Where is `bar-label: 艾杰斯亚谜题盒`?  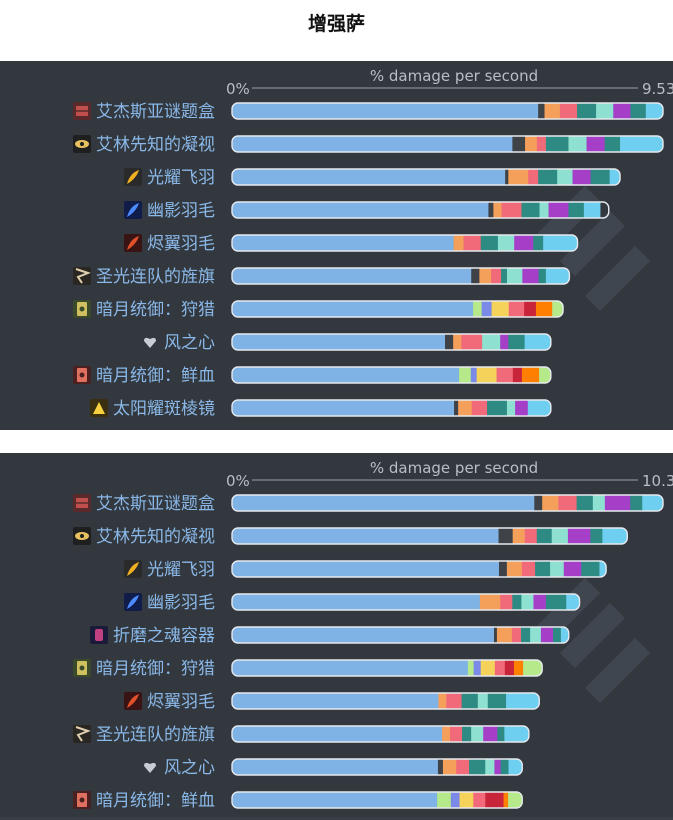 bar-label: 艾杰斯亚谜题盒 is located at coordinates (155, 504).